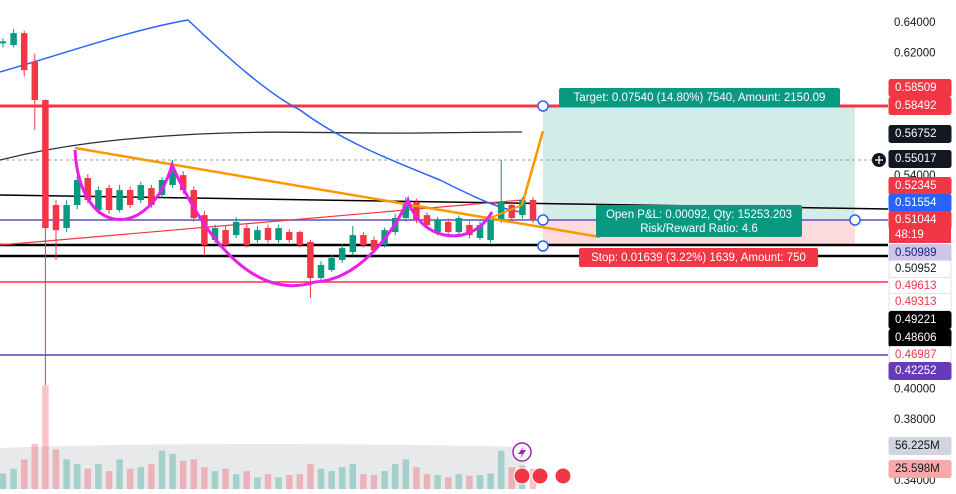  What do you see at coordinates (261, 146) in the screenshot?
I see `ma-line` at bounding box center [261, 146].